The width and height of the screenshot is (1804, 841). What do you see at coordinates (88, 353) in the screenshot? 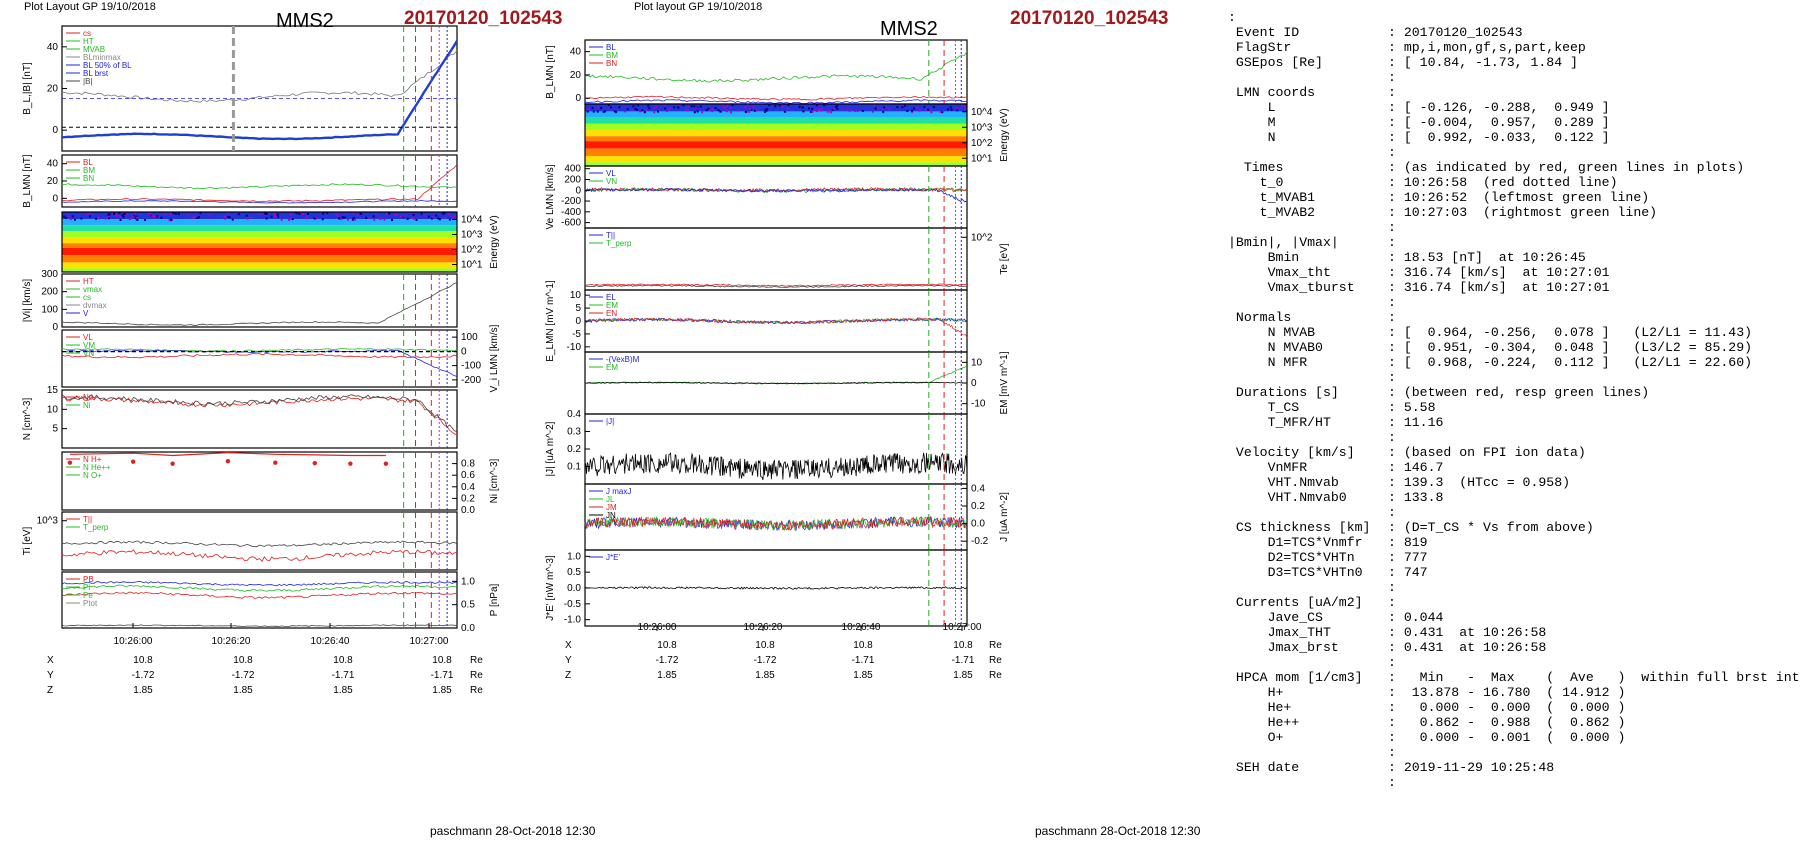
I see `legend-label: VN` at bounding box center [88, 353].